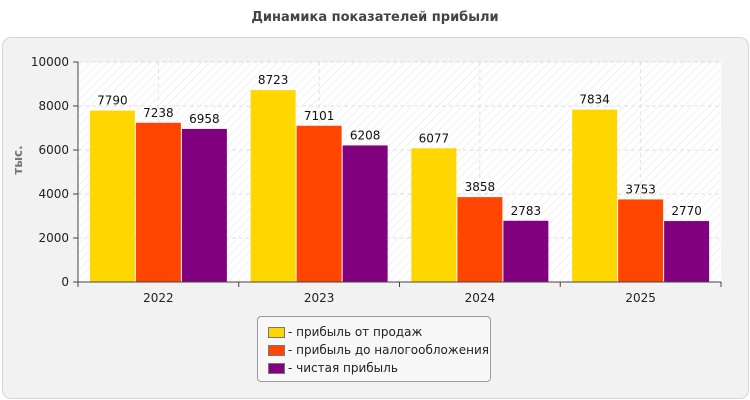  What do you see at coordinates (319, 116) in the screenshot?
I see `data-label: 7101` at bounding box center [319, 116].